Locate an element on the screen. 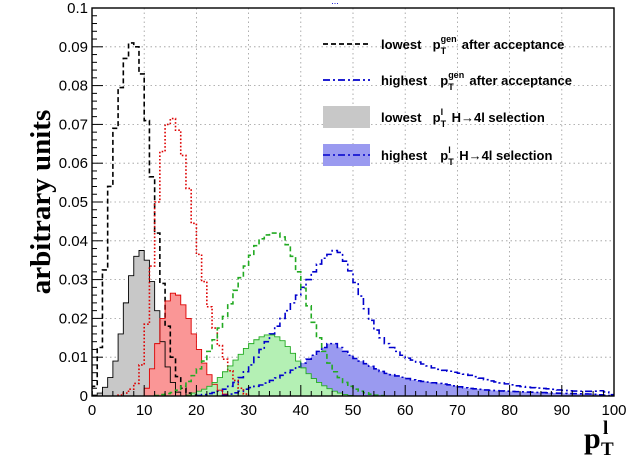 The height and width of the screenshot is (461, 633). y-tick-label: 0.04 is located at coordinates (73, 241).